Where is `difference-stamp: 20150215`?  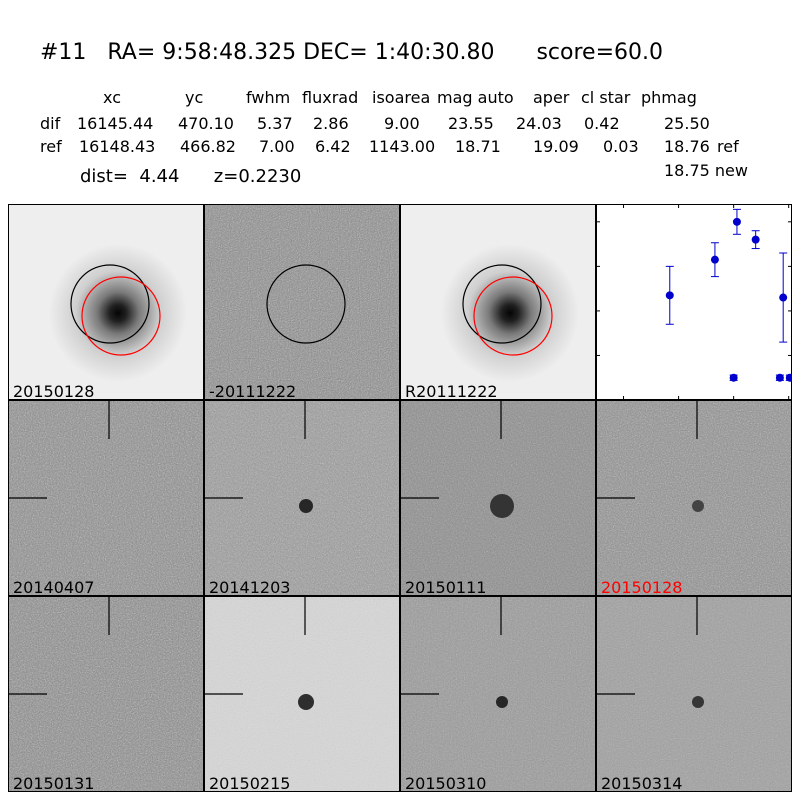 difference-stamp: 20150215 is located at coordinates (302, 694).